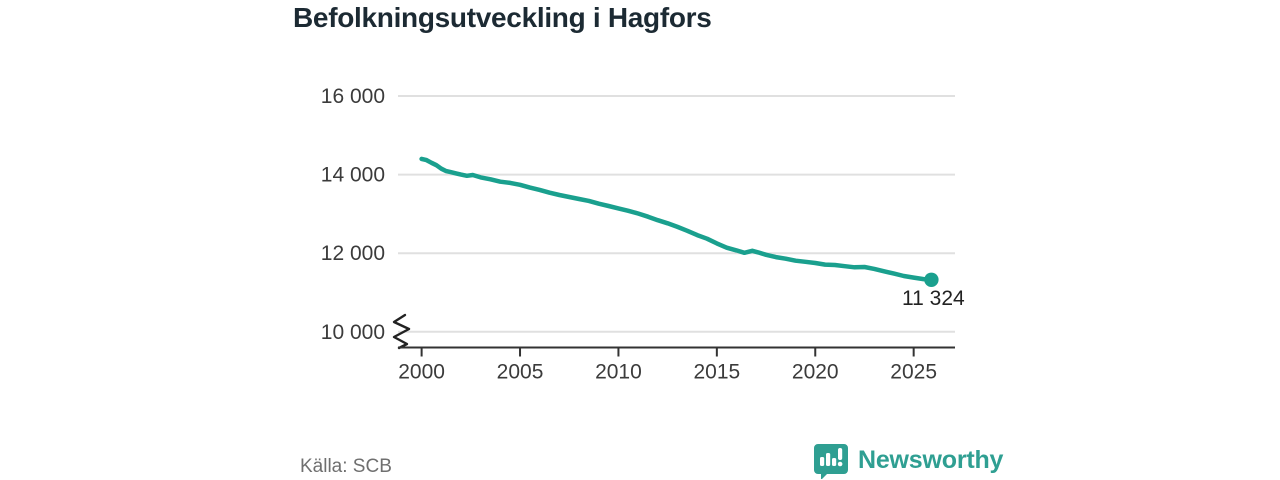  What do you see at coordinates (401, 331) in the screenshot?
I see `y-axis-break-icon` at bounding box center [401, 331].